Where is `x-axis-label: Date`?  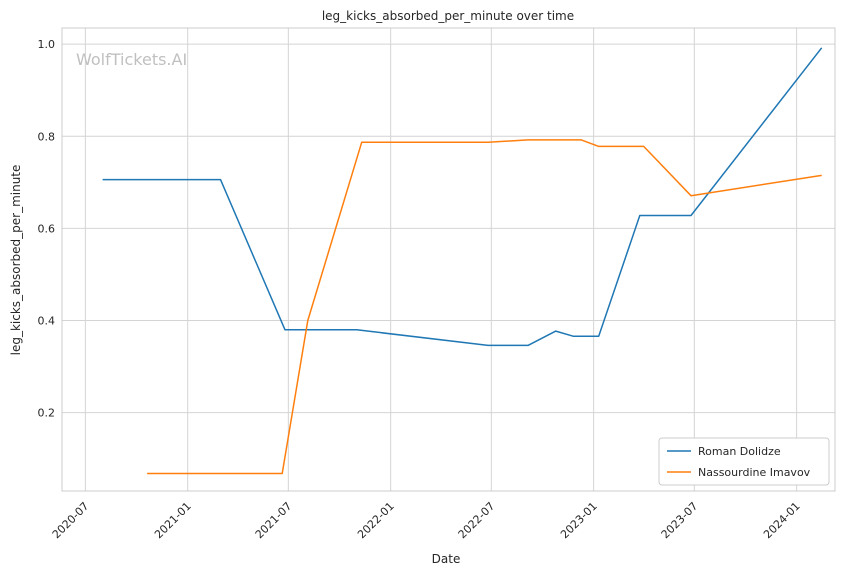
x-axis-label: Date is located at coordinates (446, 559).